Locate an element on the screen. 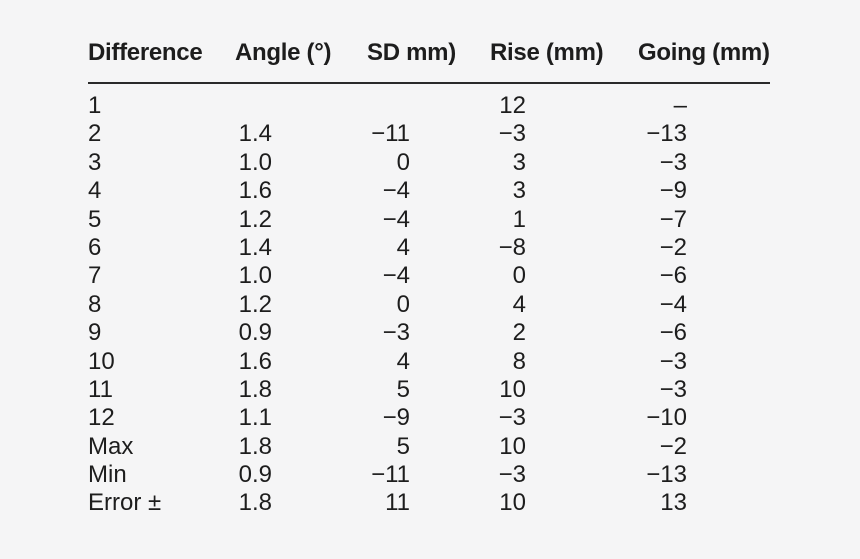 The width and height of the screenshot is (860, 559). column-header-difference: Difference is located at coordinates (145, 52).